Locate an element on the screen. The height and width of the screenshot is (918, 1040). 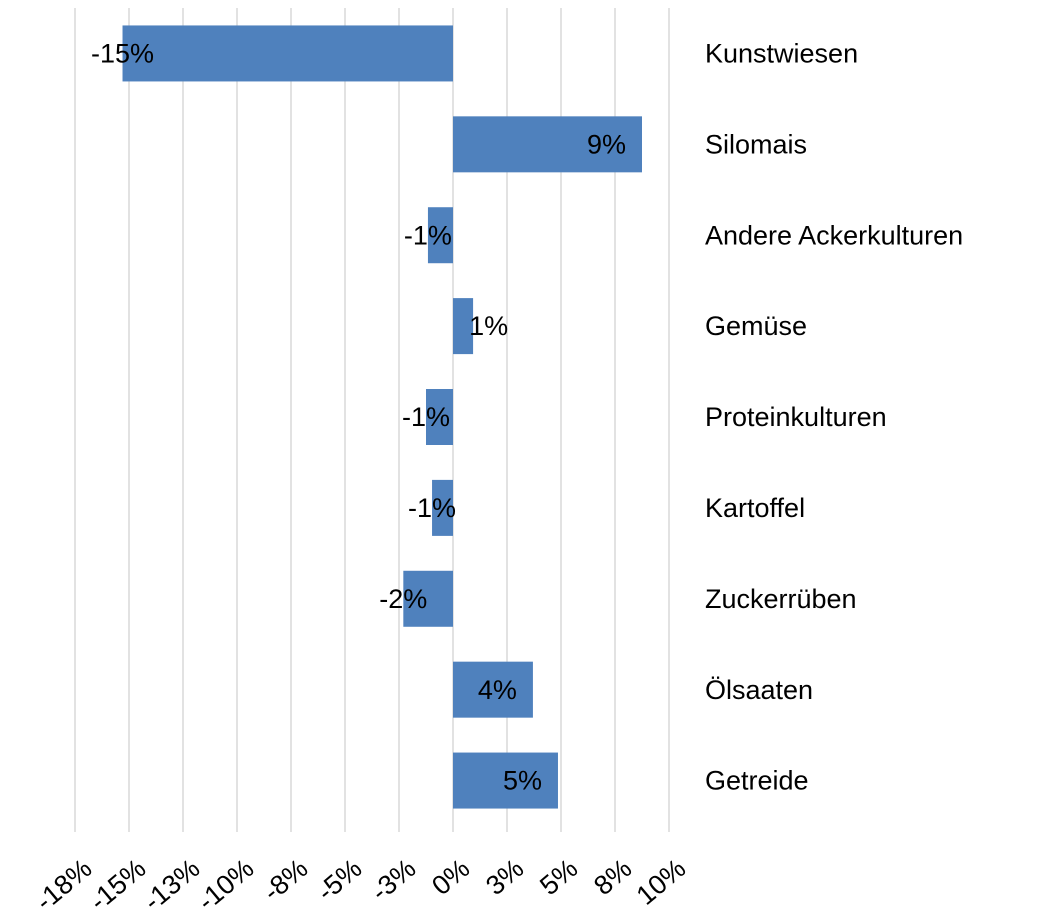
x-tick-label: -13% is located at coordinates (172, 884).